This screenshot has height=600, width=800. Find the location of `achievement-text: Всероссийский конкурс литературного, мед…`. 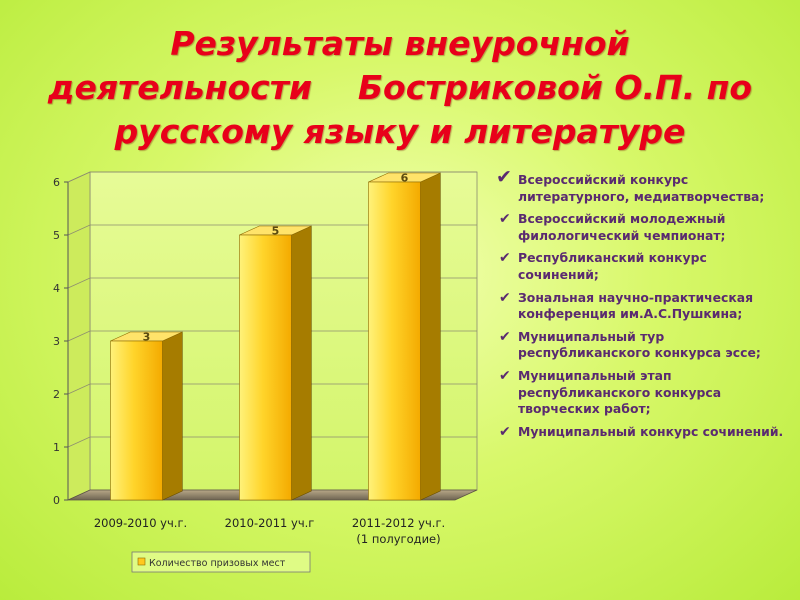

achievement-text: Всероссийский конкурс литературного, мед… is located at coordinates (641, 188).